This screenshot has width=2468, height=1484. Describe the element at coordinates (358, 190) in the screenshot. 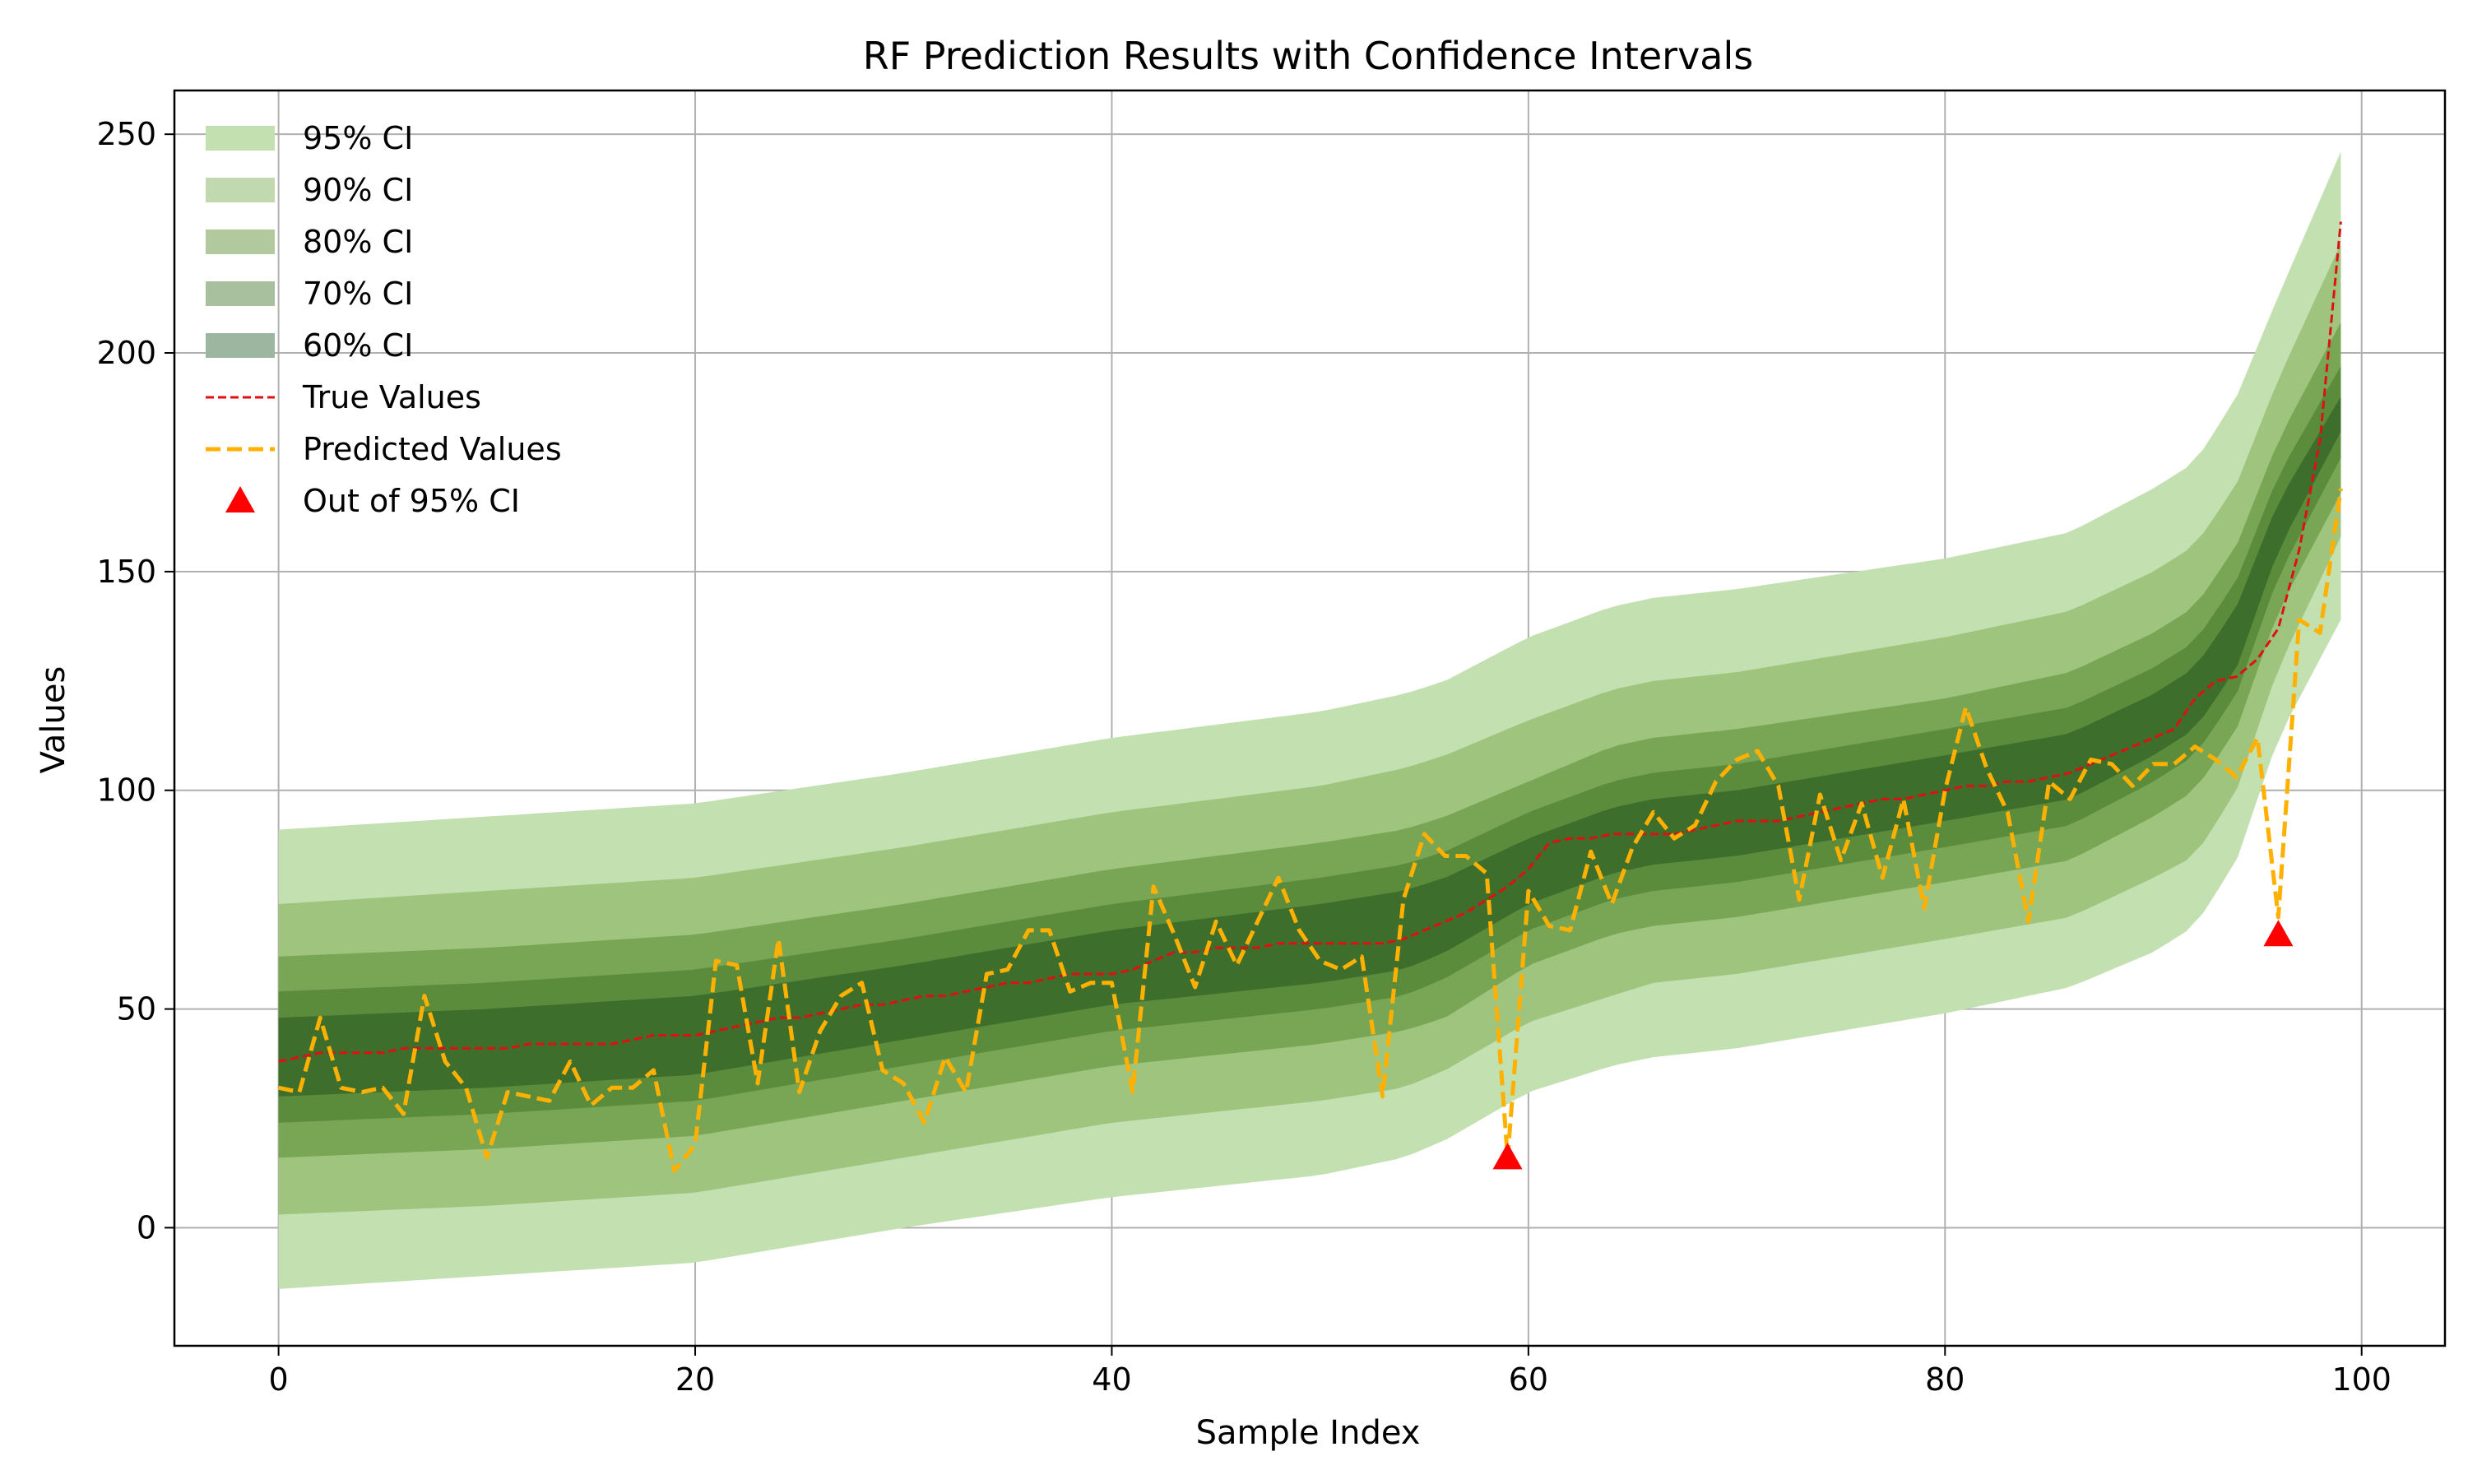

I see `legend-label: 90% CI` at that location.